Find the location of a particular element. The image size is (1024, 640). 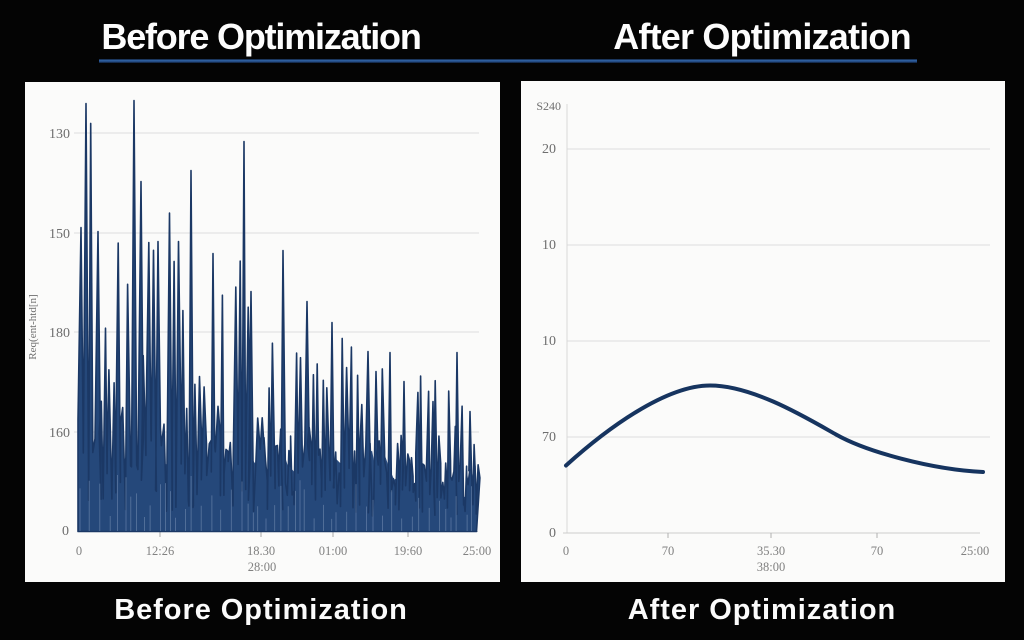

svg-text: 19:60 is located at coordinates (408, 551).